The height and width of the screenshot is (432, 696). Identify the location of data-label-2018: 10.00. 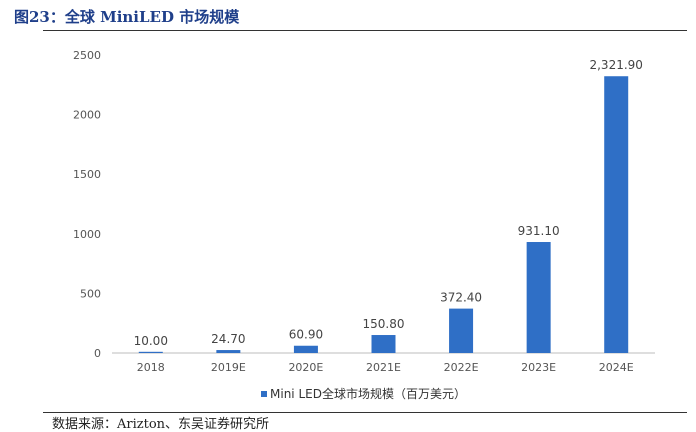
(151, 341).